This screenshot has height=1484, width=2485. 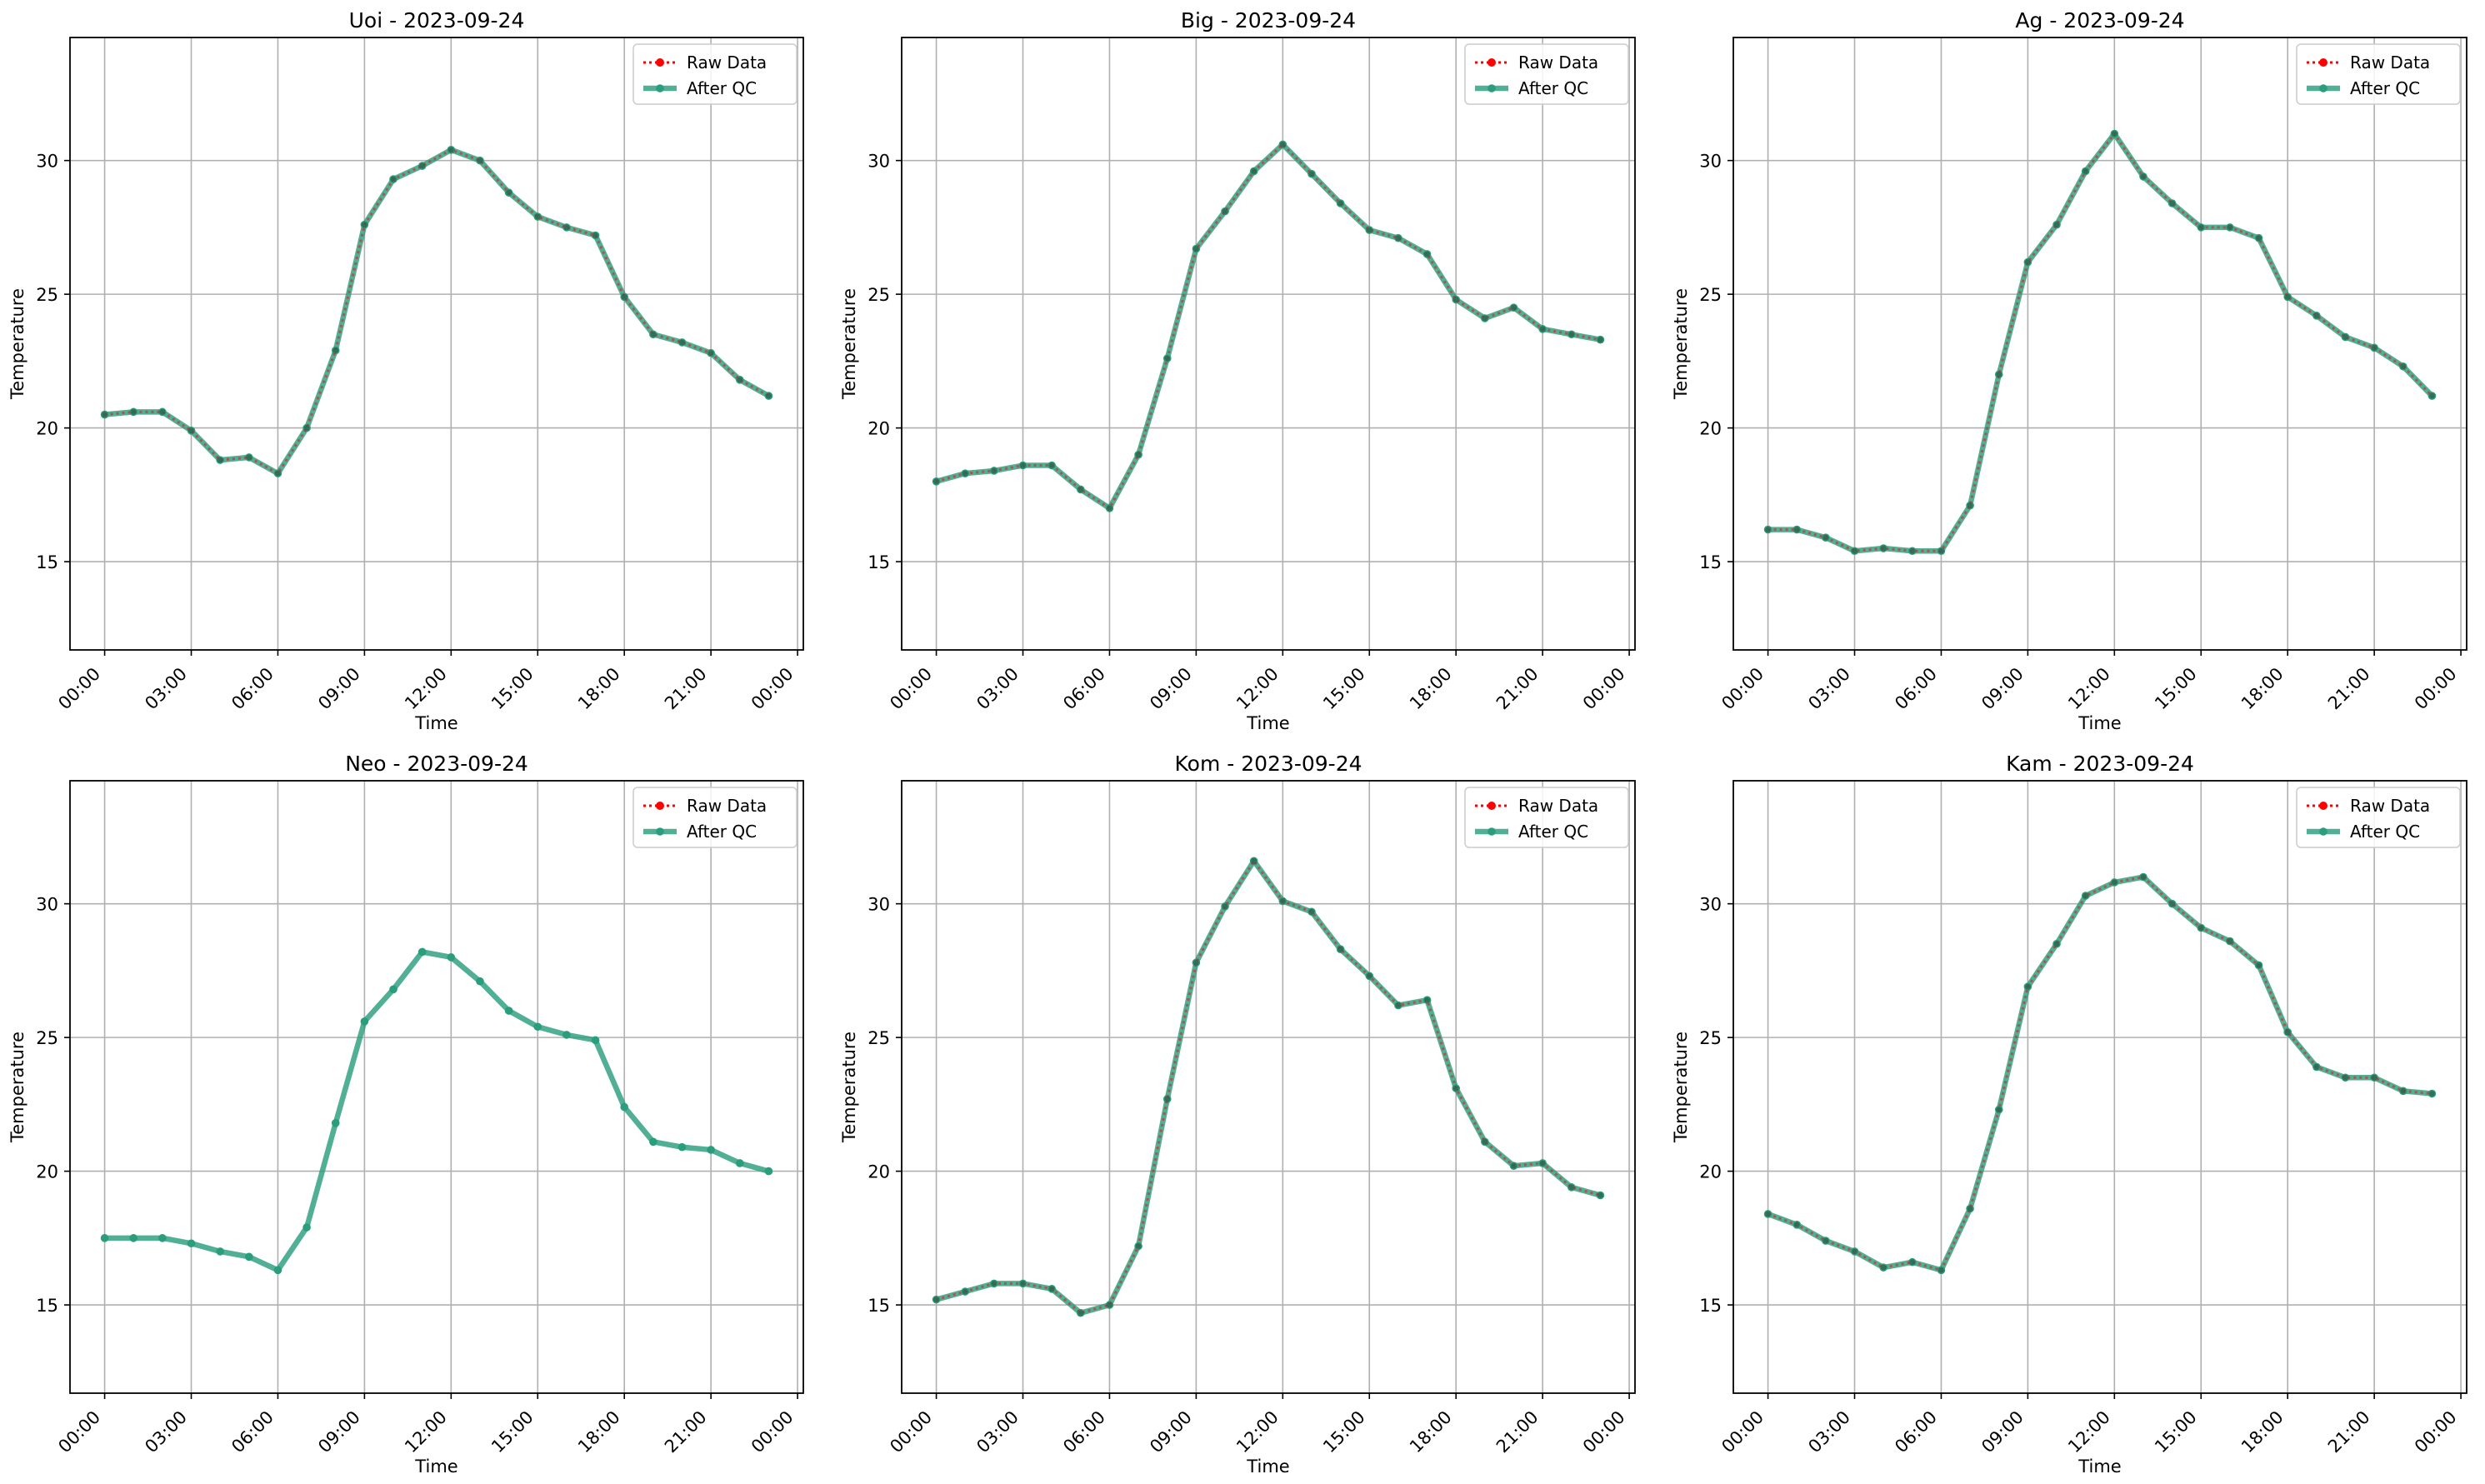 I want to click on subplot-title: Kam - 2023-09-24, so click(x=2100, y=764).